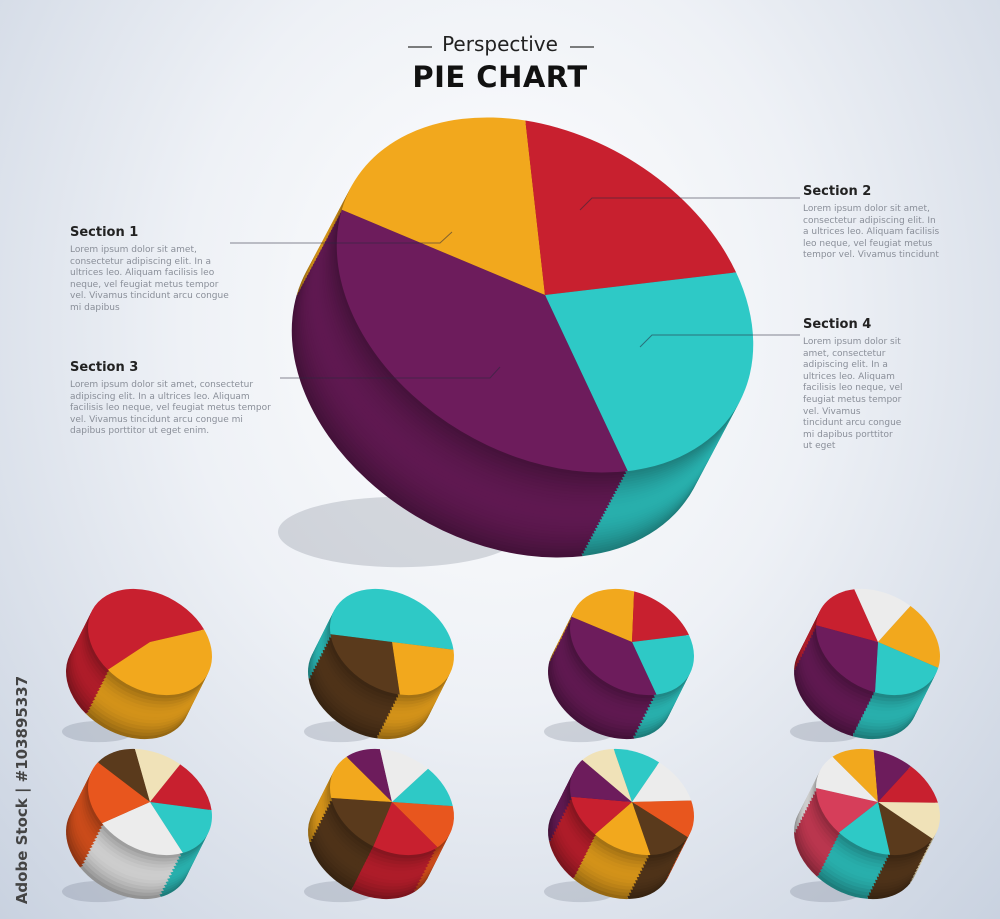 Image resolution: width=1000 pixels, height=919 pixels. Describe the element at coordinates (837, 191) in the screenshot. I see `section-title: Section 2` at that location.